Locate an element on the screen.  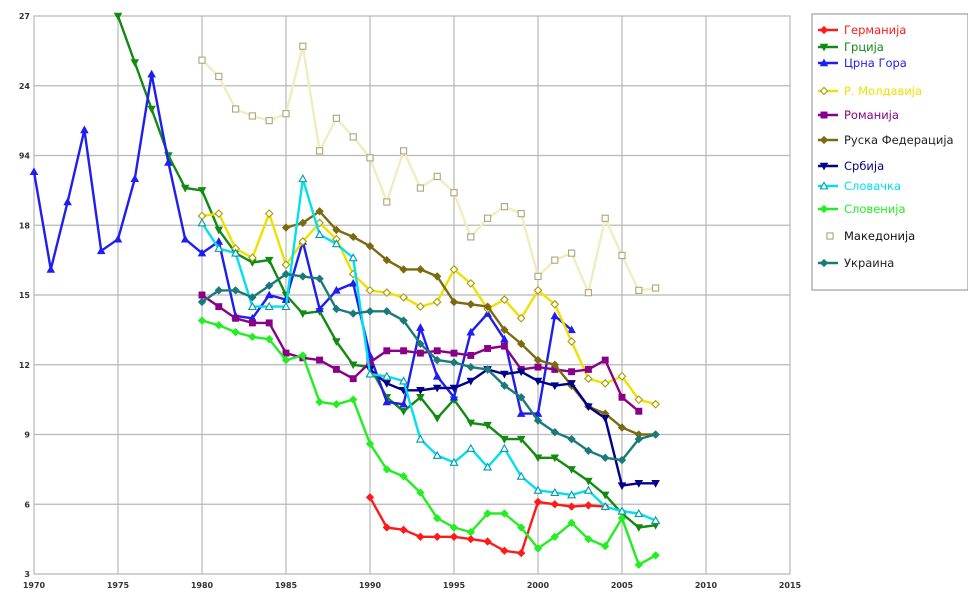
legend-label: Грција is located at coordinates (864, 47).